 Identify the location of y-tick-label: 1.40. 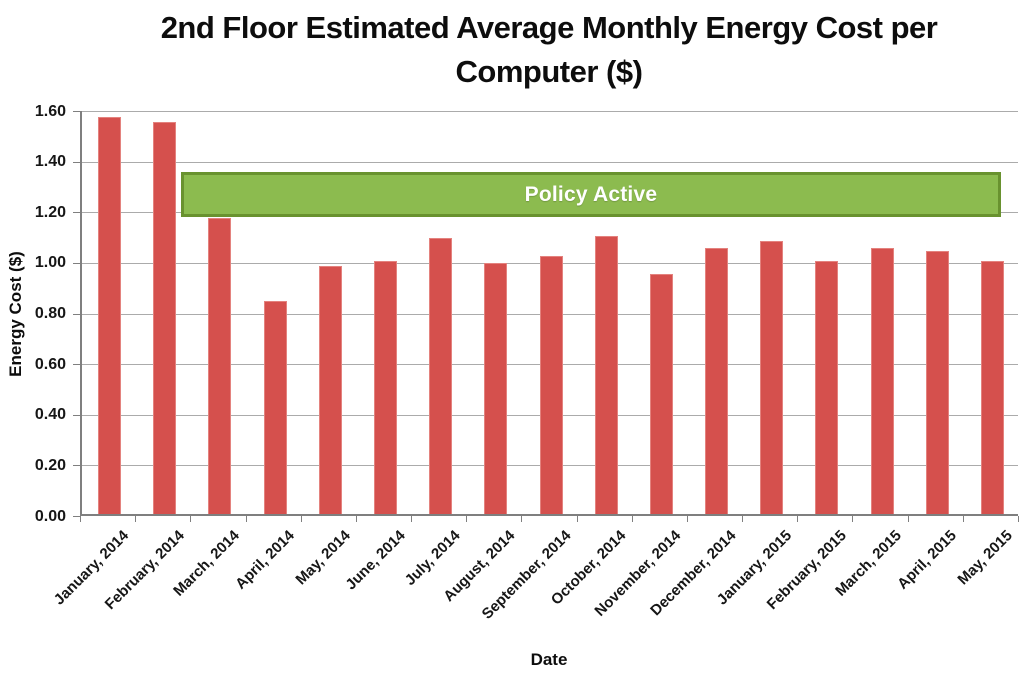
(50, 162).